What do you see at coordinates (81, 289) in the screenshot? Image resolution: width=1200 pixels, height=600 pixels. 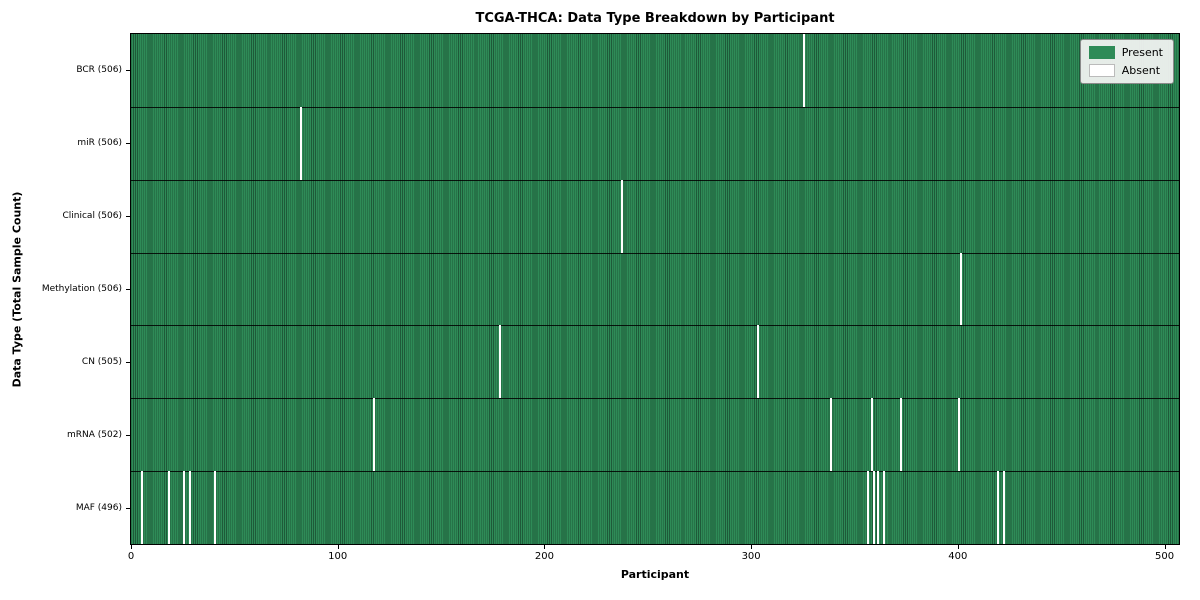 I see `y-tick-label: Methylation (506)` at bounding box center [81, 289].